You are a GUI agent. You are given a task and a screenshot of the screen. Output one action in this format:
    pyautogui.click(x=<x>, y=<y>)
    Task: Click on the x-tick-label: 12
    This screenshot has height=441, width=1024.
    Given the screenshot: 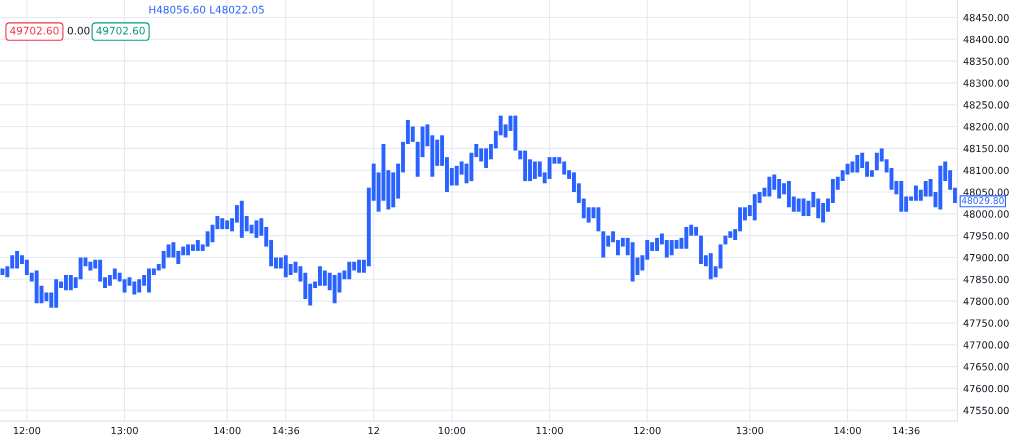 What is the action you would take?
    pyautogui.click(x=373, y=430)
    